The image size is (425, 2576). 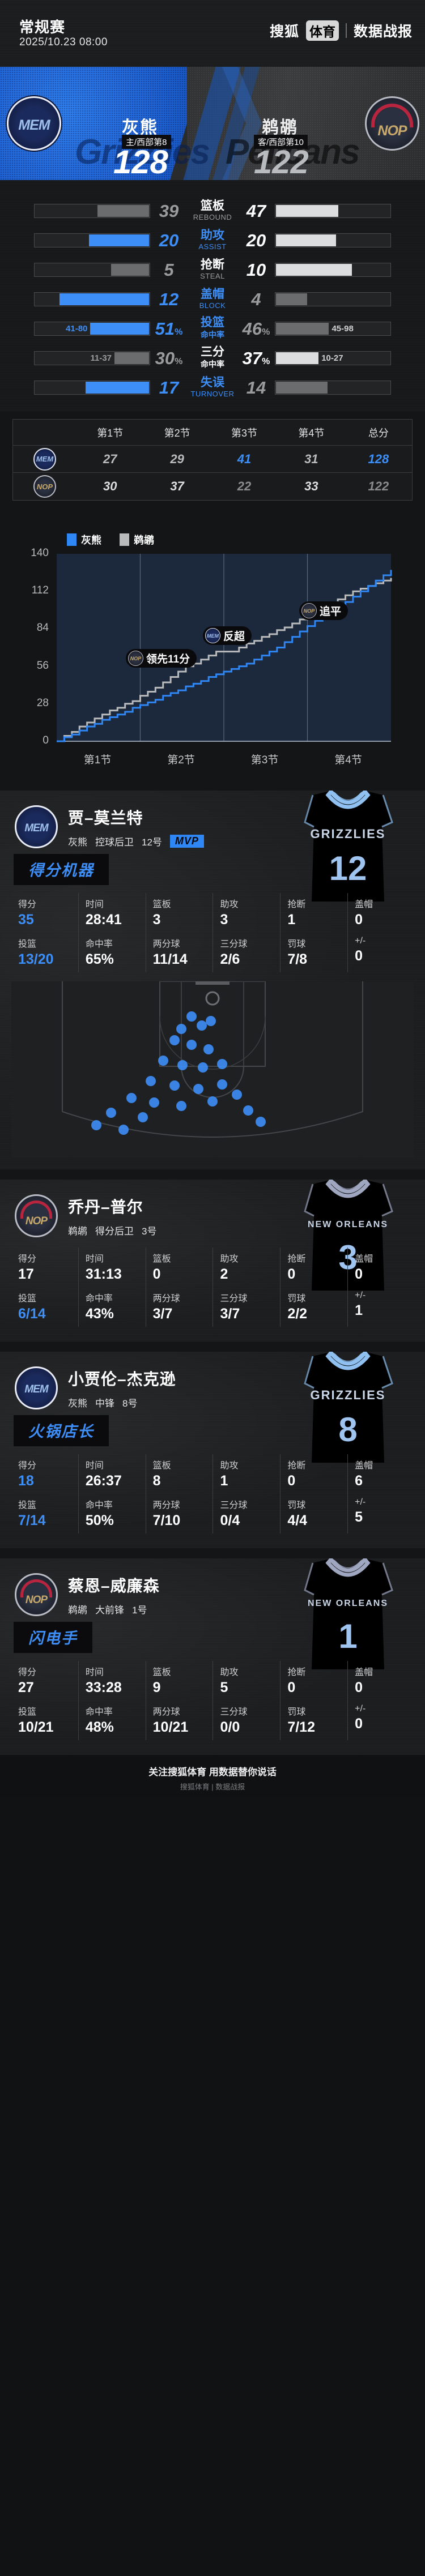 What do you see at coordinates (99, 1314) in the screenshot?
I see `stat-value: 43%` at bounding box center [99, 1314].